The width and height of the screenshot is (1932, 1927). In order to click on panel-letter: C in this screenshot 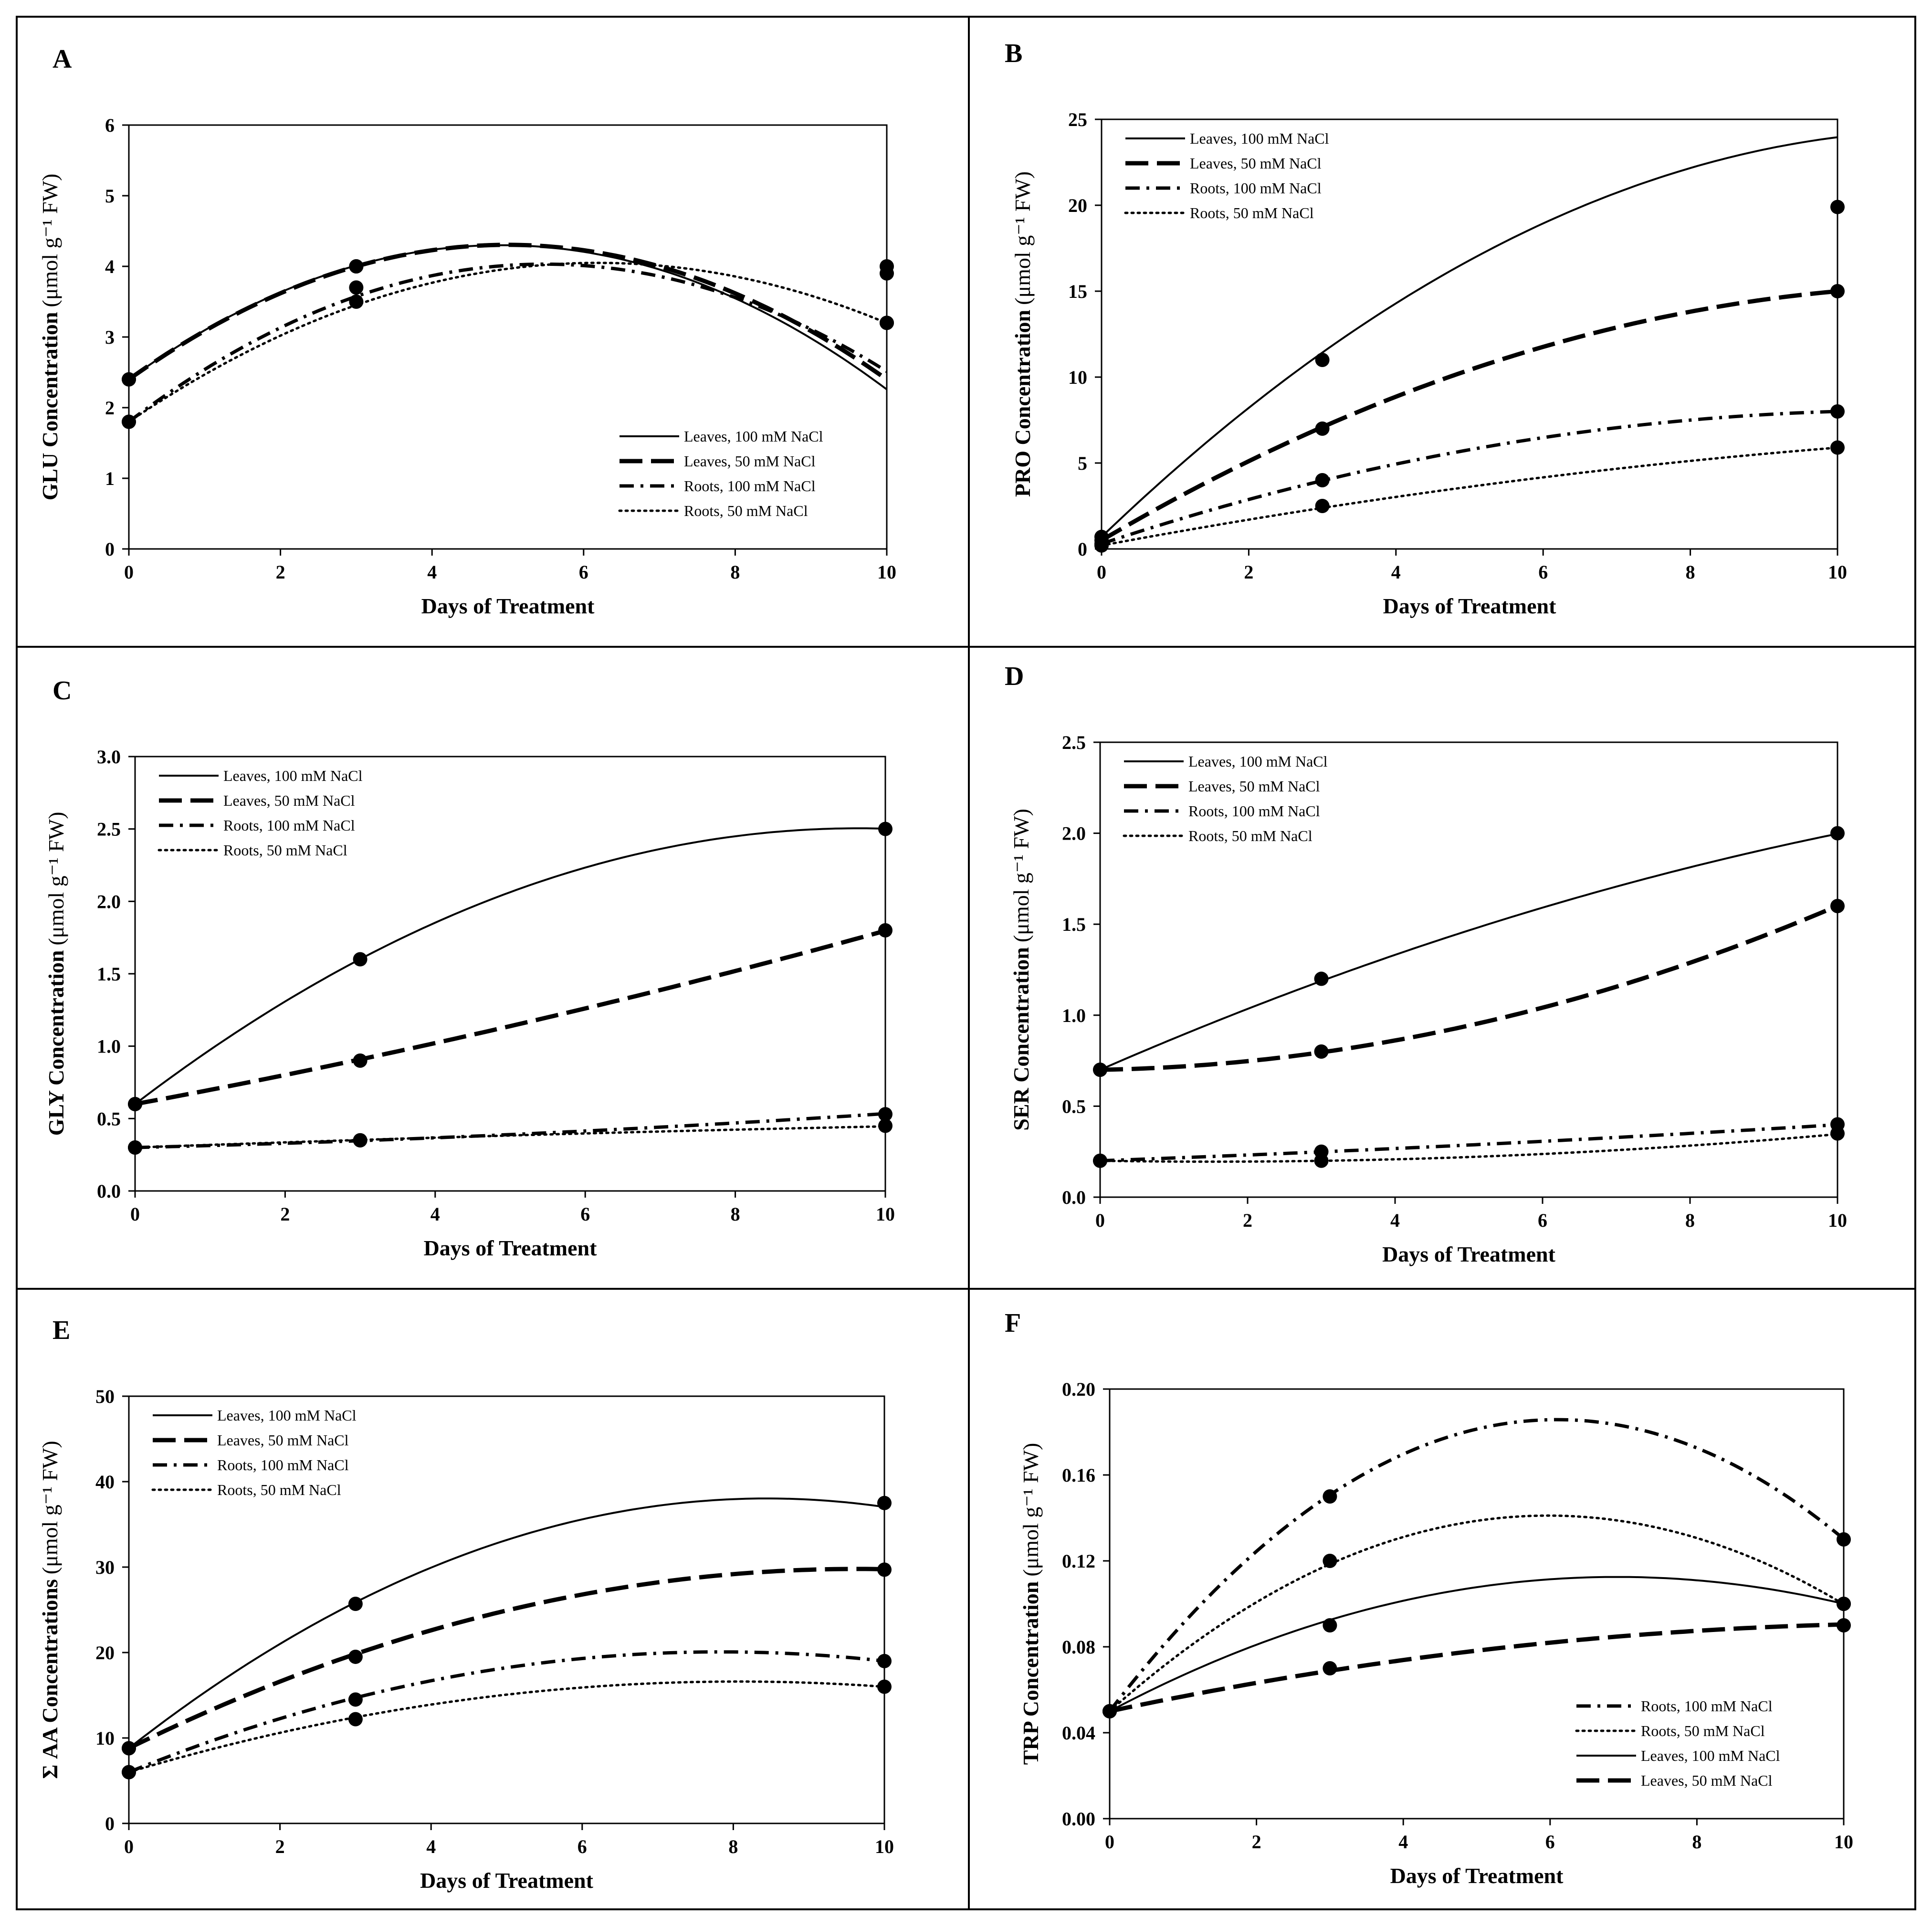, I will do `click(62, 691)`.